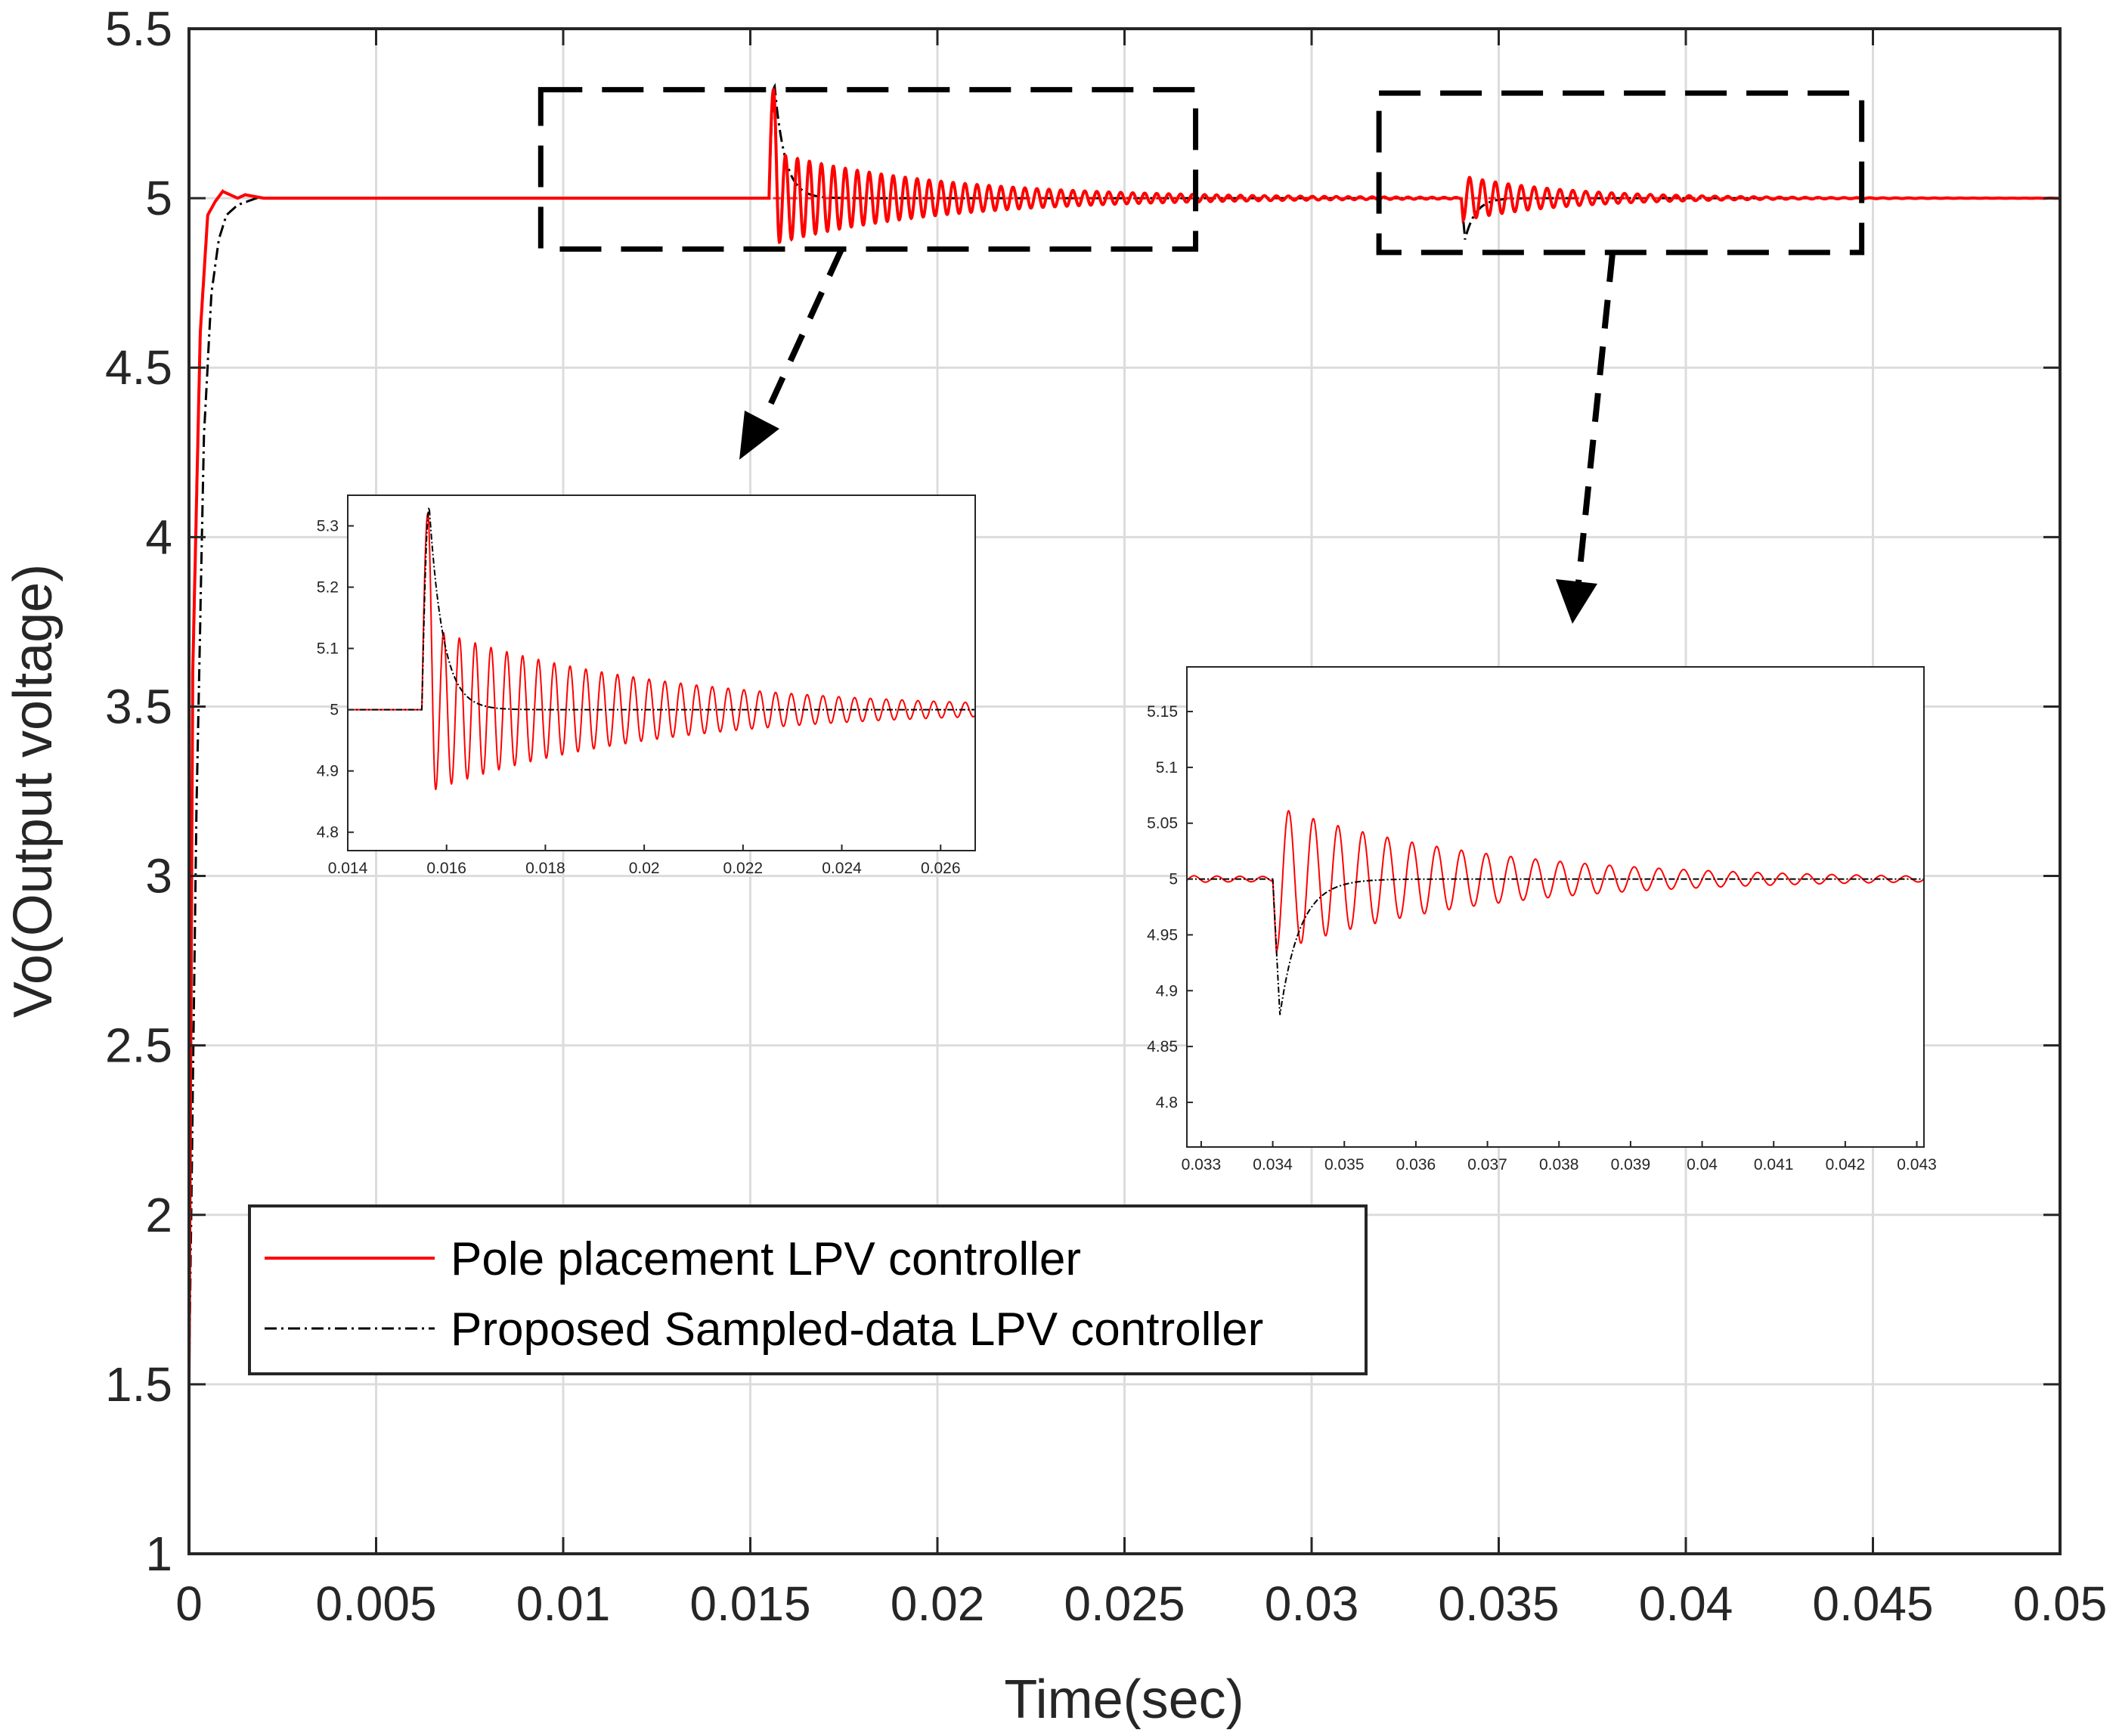  Describe the element at coordinates (1595, 418) in the screenshot. I see `arrow-2-shaft` at that location.